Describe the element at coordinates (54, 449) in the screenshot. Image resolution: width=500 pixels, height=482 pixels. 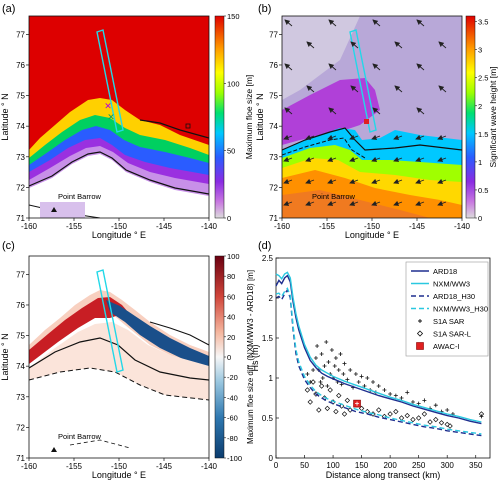
I see `point-barrow-marker-c` at that location.